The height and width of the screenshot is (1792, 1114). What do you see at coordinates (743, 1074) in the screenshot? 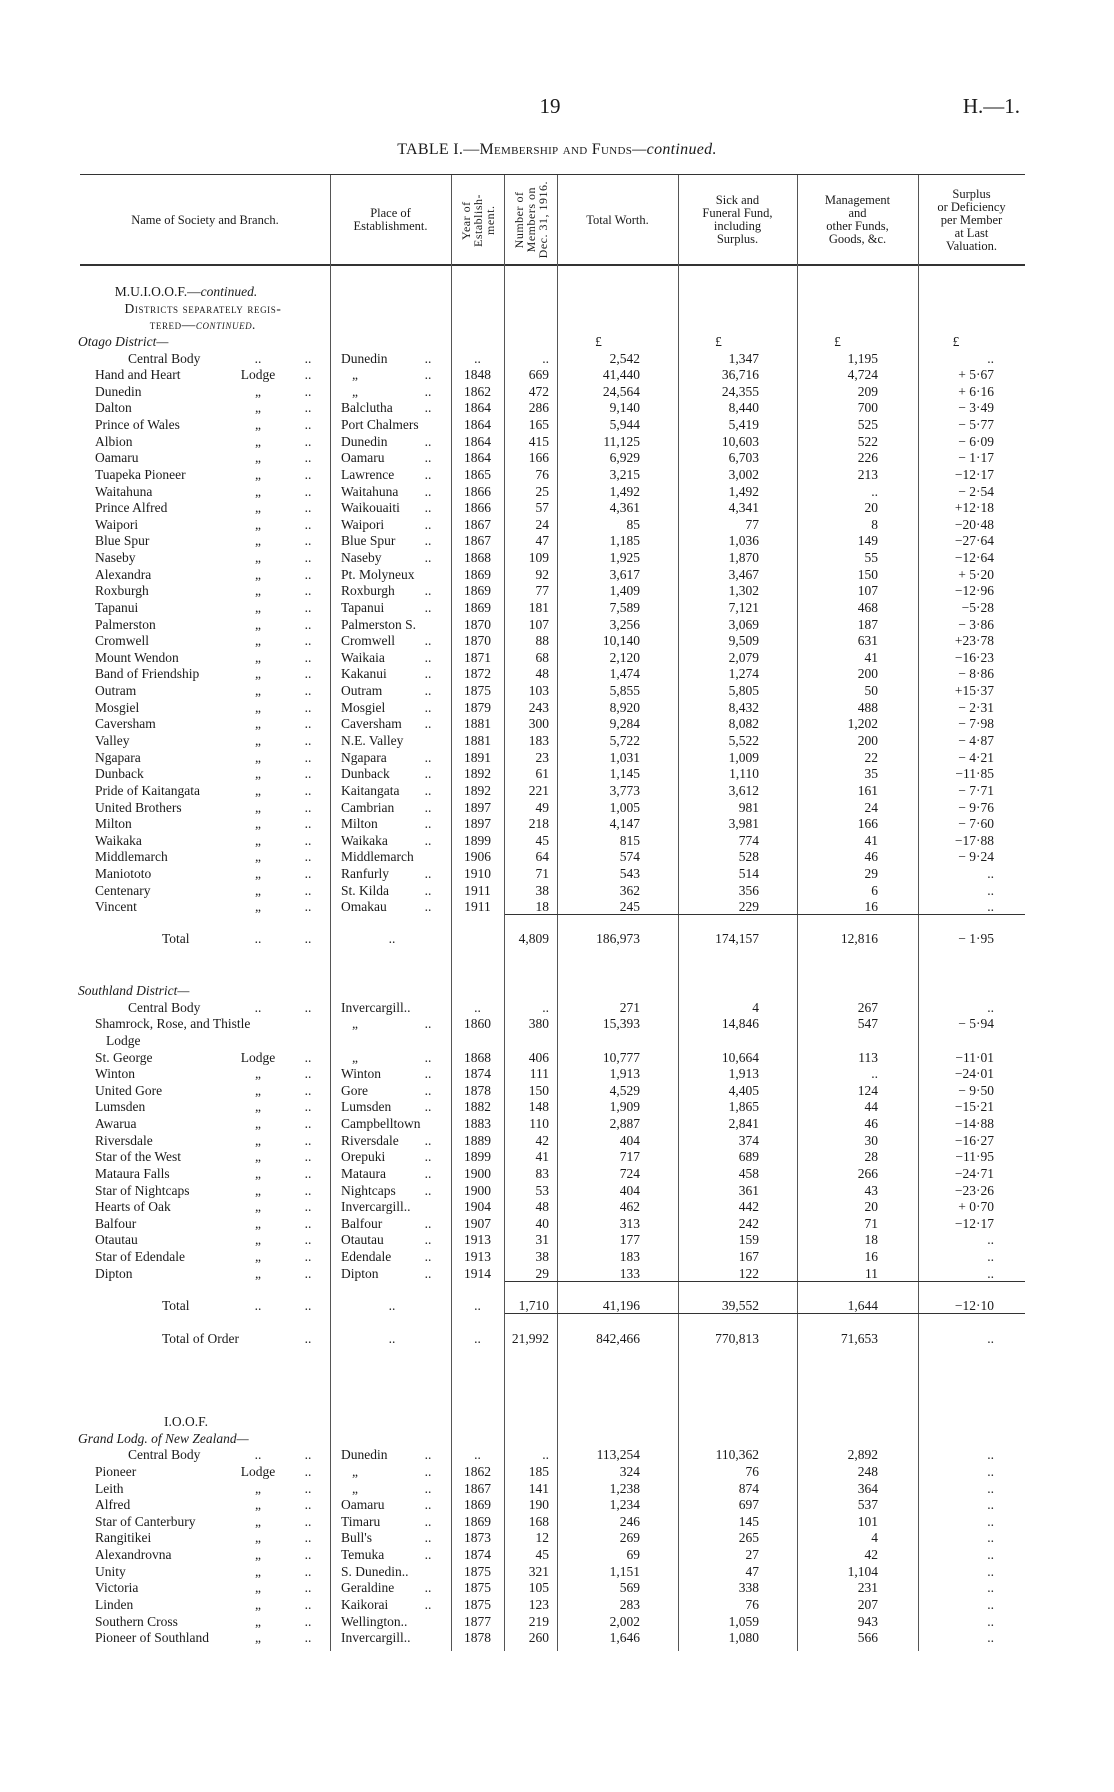
I see `sick-funeral-fund: 1,913` at bounding box center [743, 1074].